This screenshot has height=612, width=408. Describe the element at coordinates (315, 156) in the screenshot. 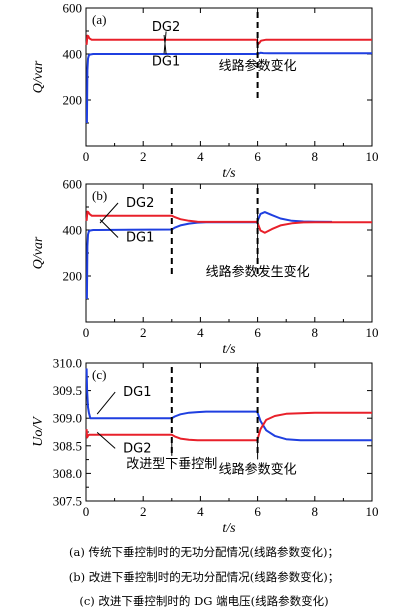

I see `x-tick-label-a: 8` at that location.